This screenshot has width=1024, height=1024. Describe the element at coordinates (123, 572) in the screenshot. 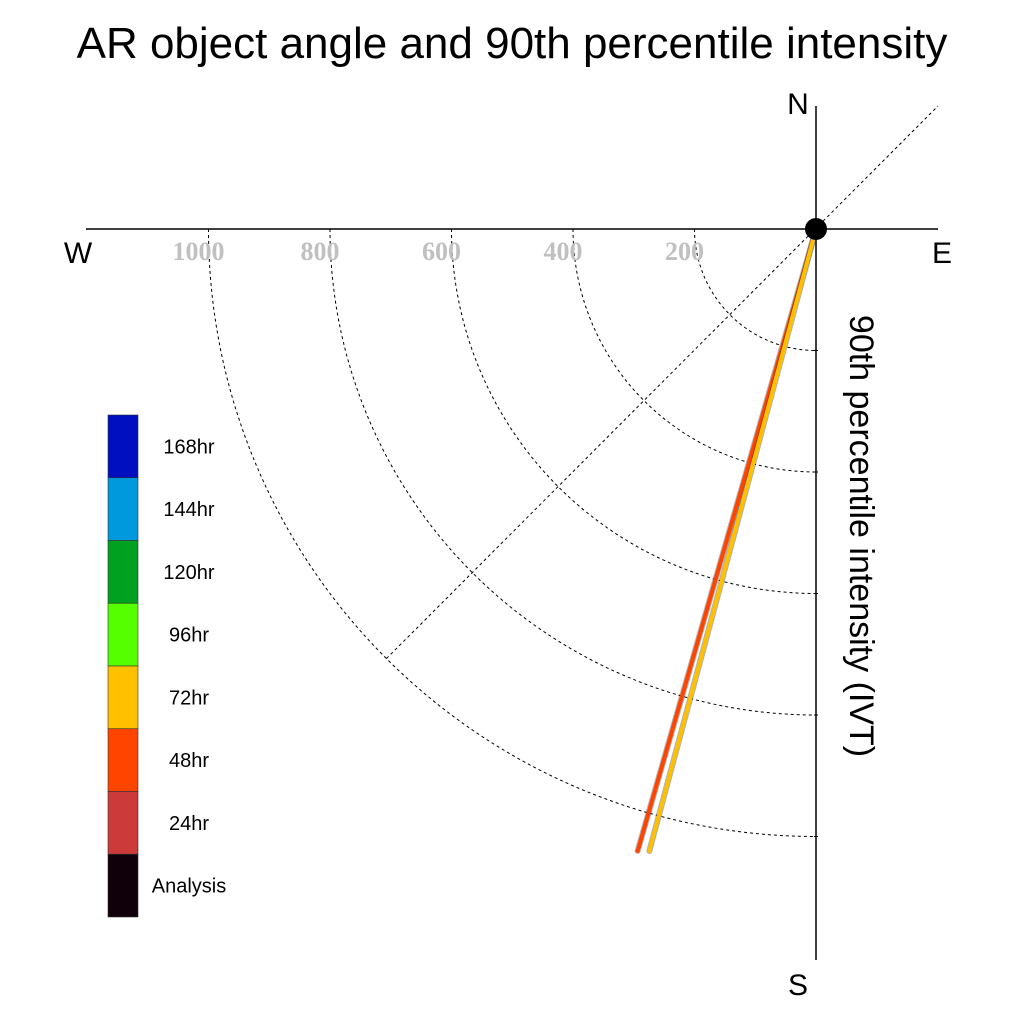

I see `legend-swatch-120hr` at that location.